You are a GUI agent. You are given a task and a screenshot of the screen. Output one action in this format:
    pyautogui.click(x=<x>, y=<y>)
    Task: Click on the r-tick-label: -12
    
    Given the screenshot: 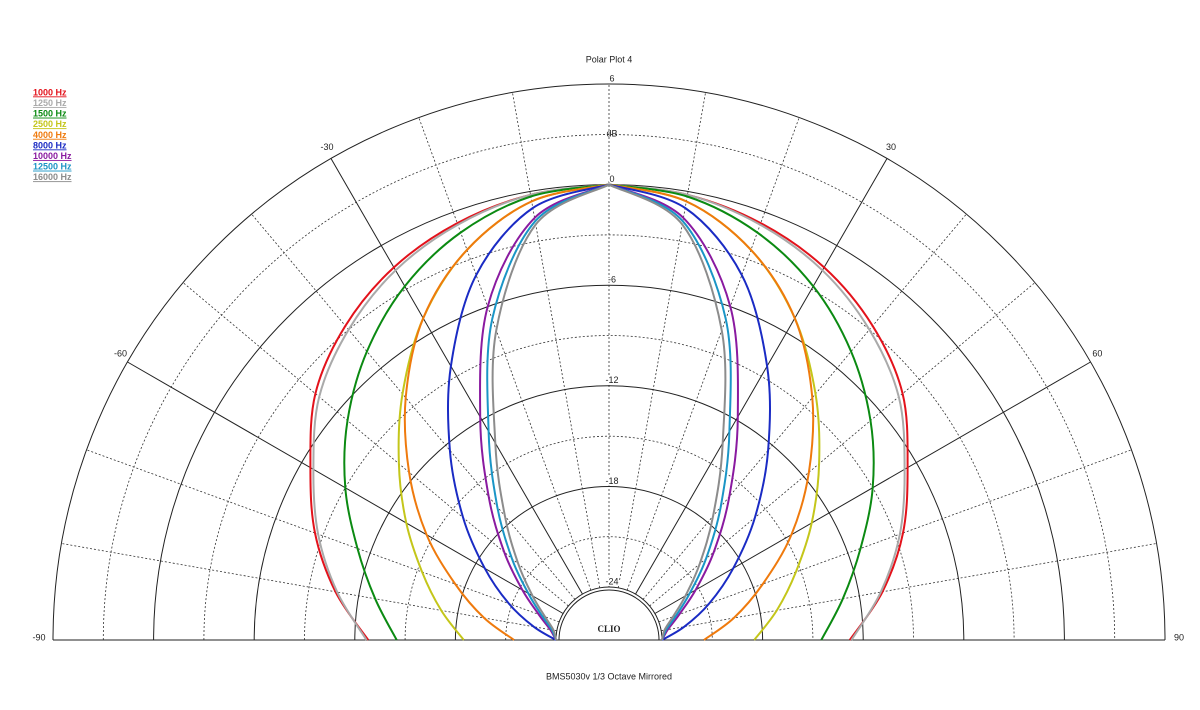 What is the action you would take?
    pyautogui.click(x=611, y=380)
    